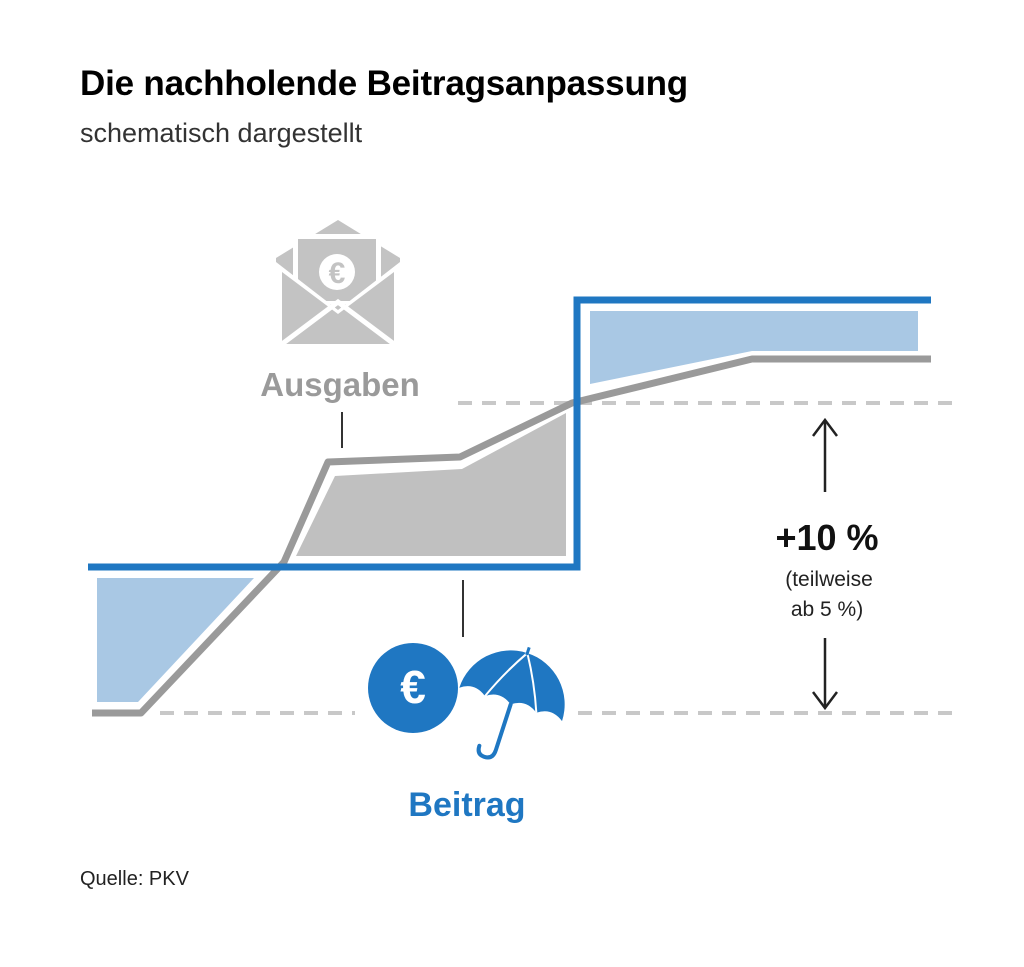 This screenshot has height=967, width=1024. What do you see at coordinates (337, 273) in the screenshot?
I see `envelope-euro-symbol: €` at bounding box center [337, 273].